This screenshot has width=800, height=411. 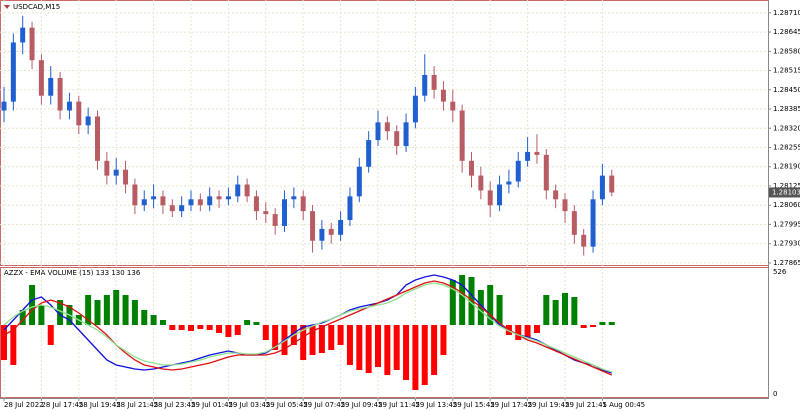 What do you see at coordinates (786, 51) in the screenshot?
I see `y-tick-label: 1.28580` at bounding box center [786, 51].